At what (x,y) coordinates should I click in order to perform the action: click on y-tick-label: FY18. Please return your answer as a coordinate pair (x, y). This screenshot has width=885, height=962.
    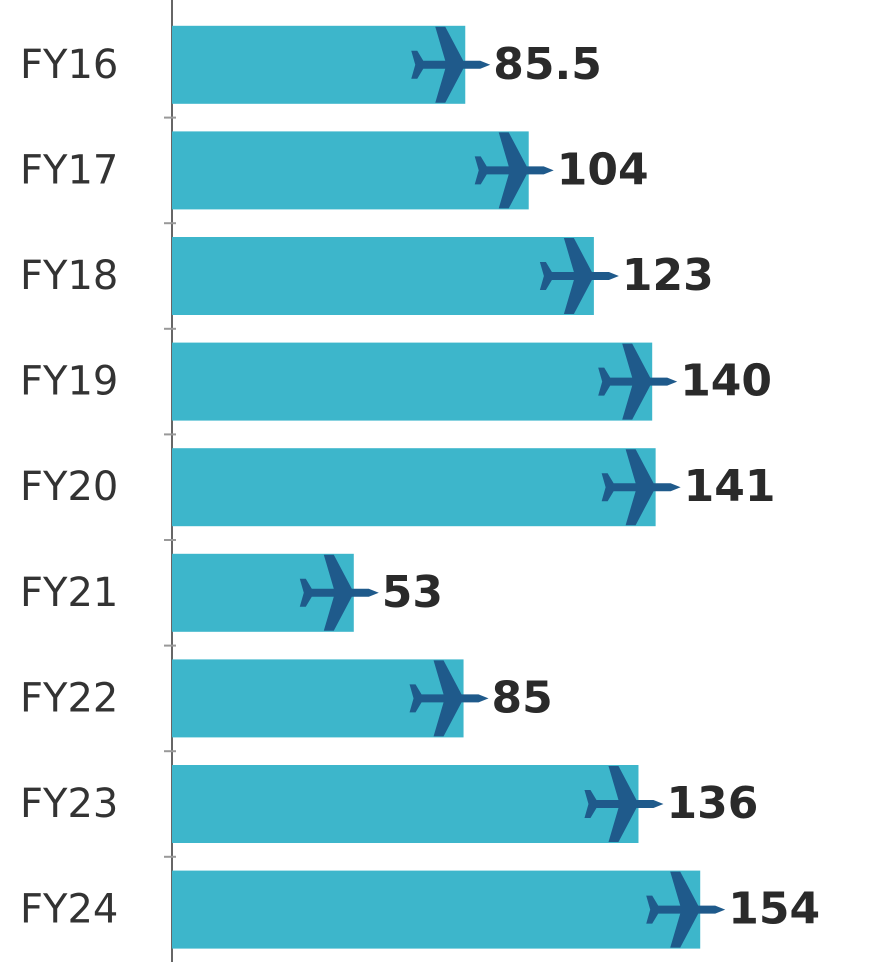
    Looking at the image, I should click on (69, 276).